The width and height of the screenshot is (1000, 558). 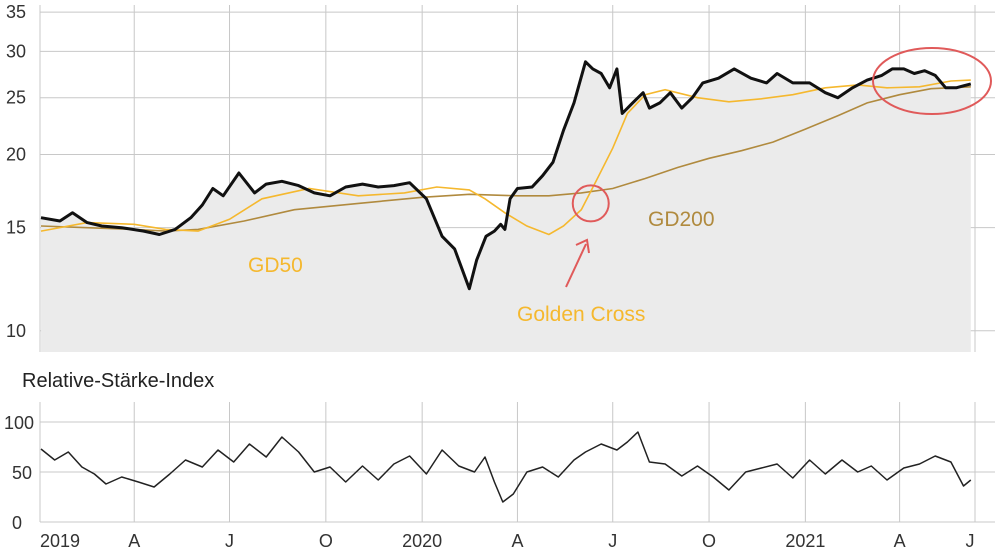 What do you see at coordinates (590, 203) in the screenshot?
I see `golden-cross-circle` at bounding box center [590, 203].